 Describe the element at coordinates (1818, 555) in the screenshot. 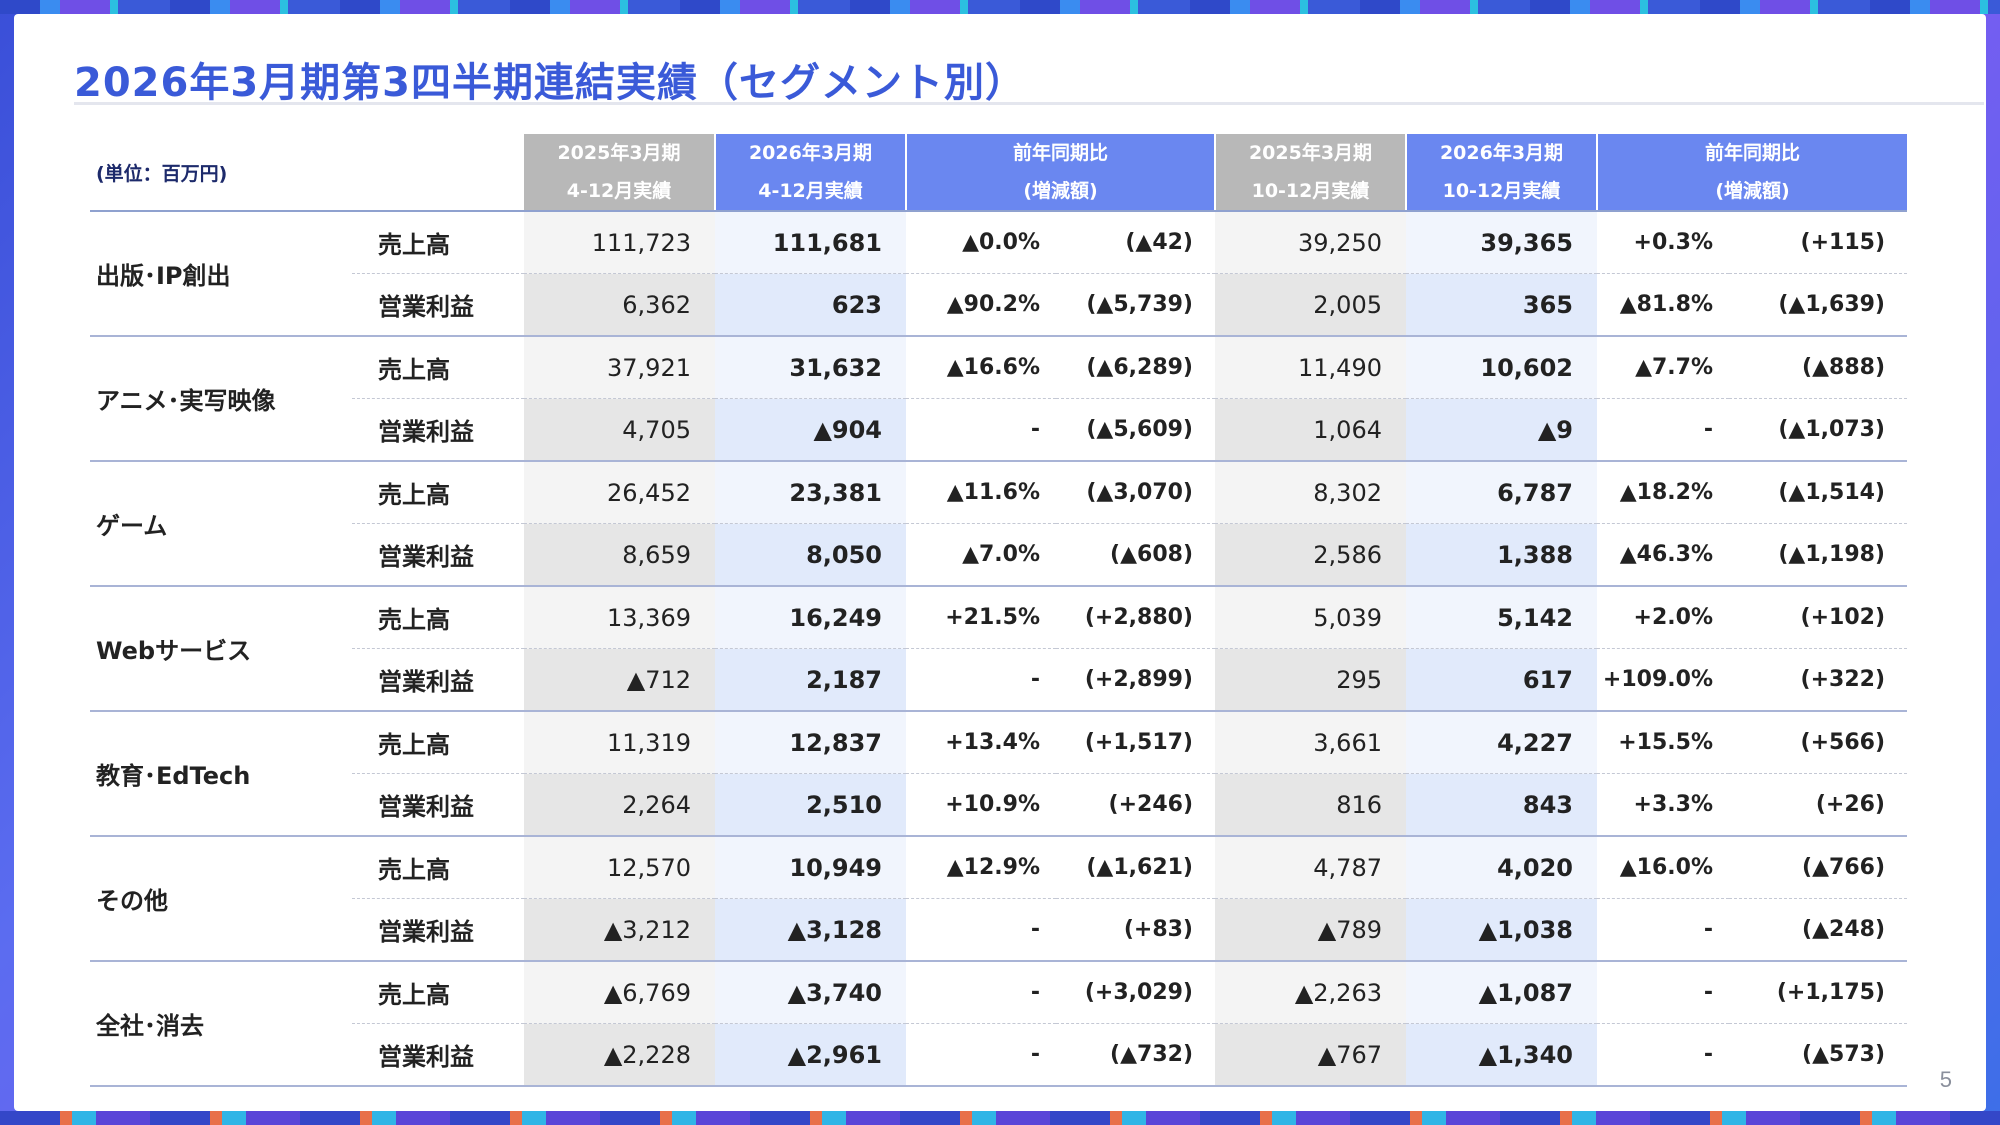

I see `yoy-q3-amount: (▲1,198)` at that location.